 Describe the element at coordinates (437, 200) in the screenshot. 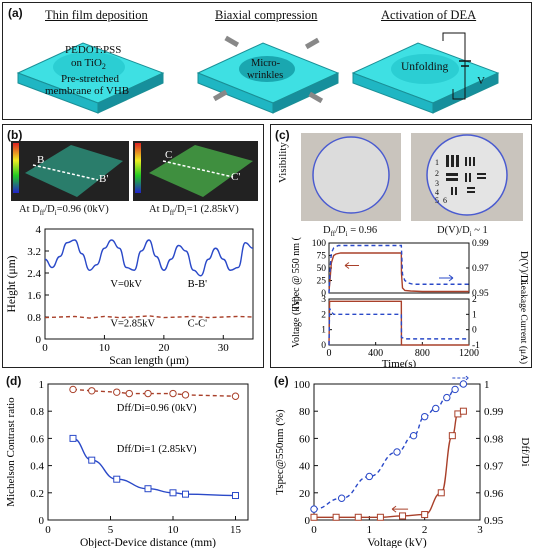

I see `chart-num-5: 5` at that location.